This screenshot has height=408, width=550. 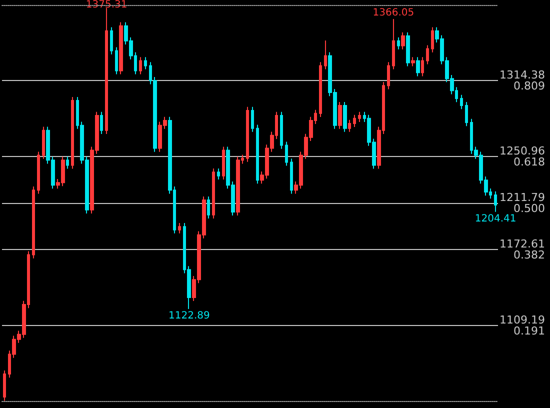 I want to click on y-tick-label: 1250.96, so click(x=522, y=151).